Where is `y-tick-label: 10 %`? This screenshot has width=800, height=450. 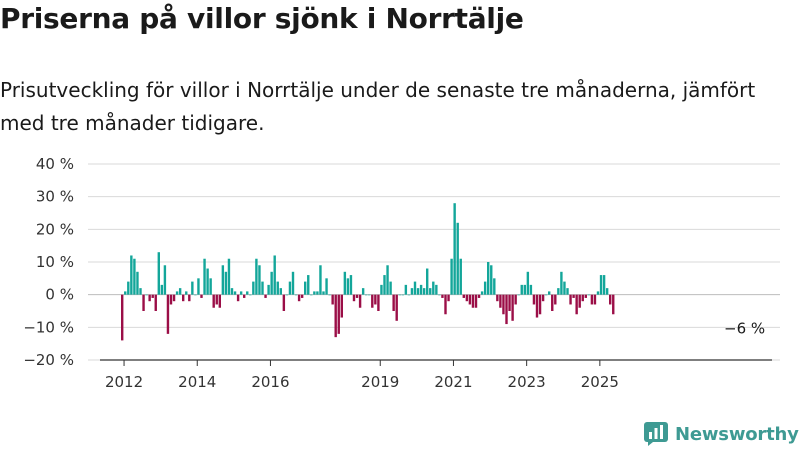
y-tick-label: 10 % is located at coordinates (55, 262).